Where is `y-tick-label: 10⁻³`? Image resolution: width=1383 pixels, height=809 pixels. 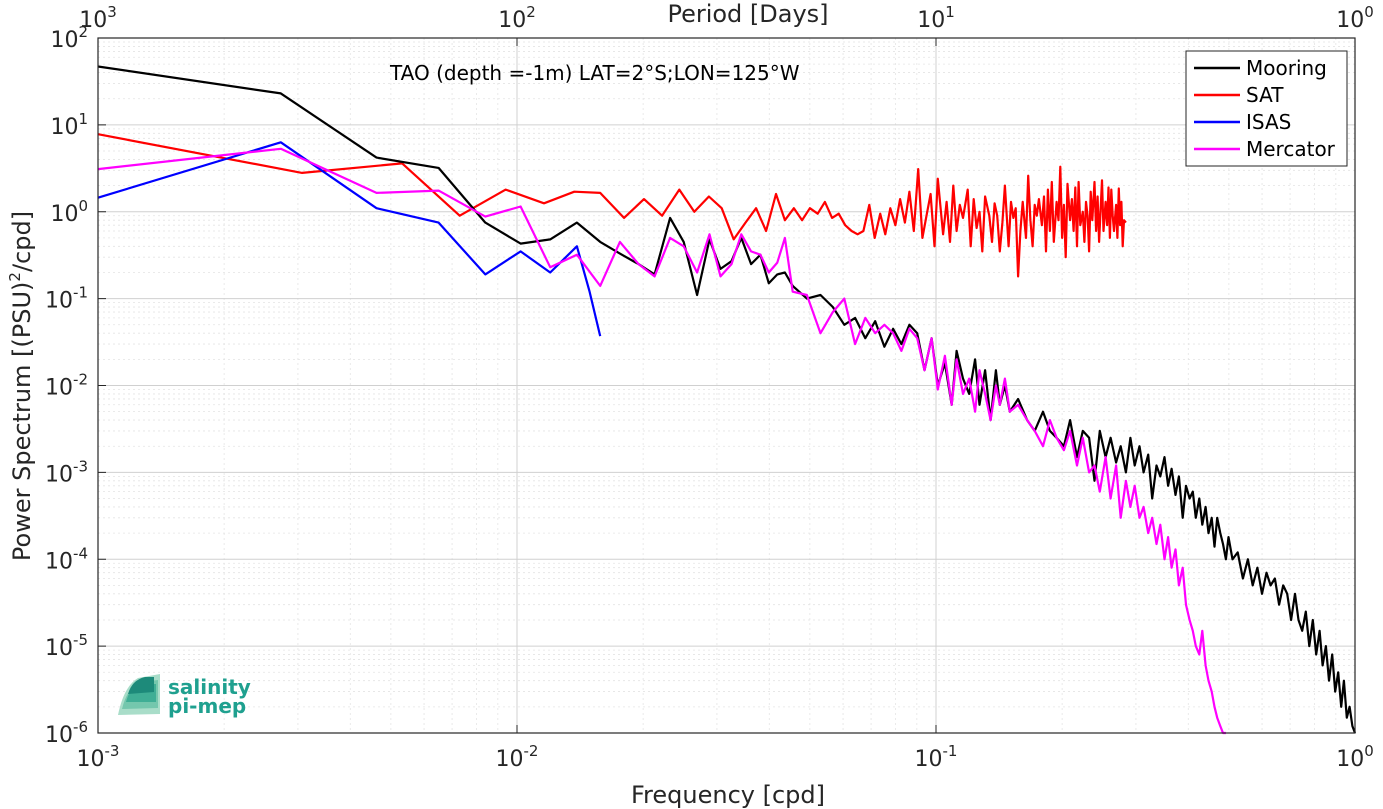
y-tick-label: 10⁻³ is located at coordinates (66, 472).